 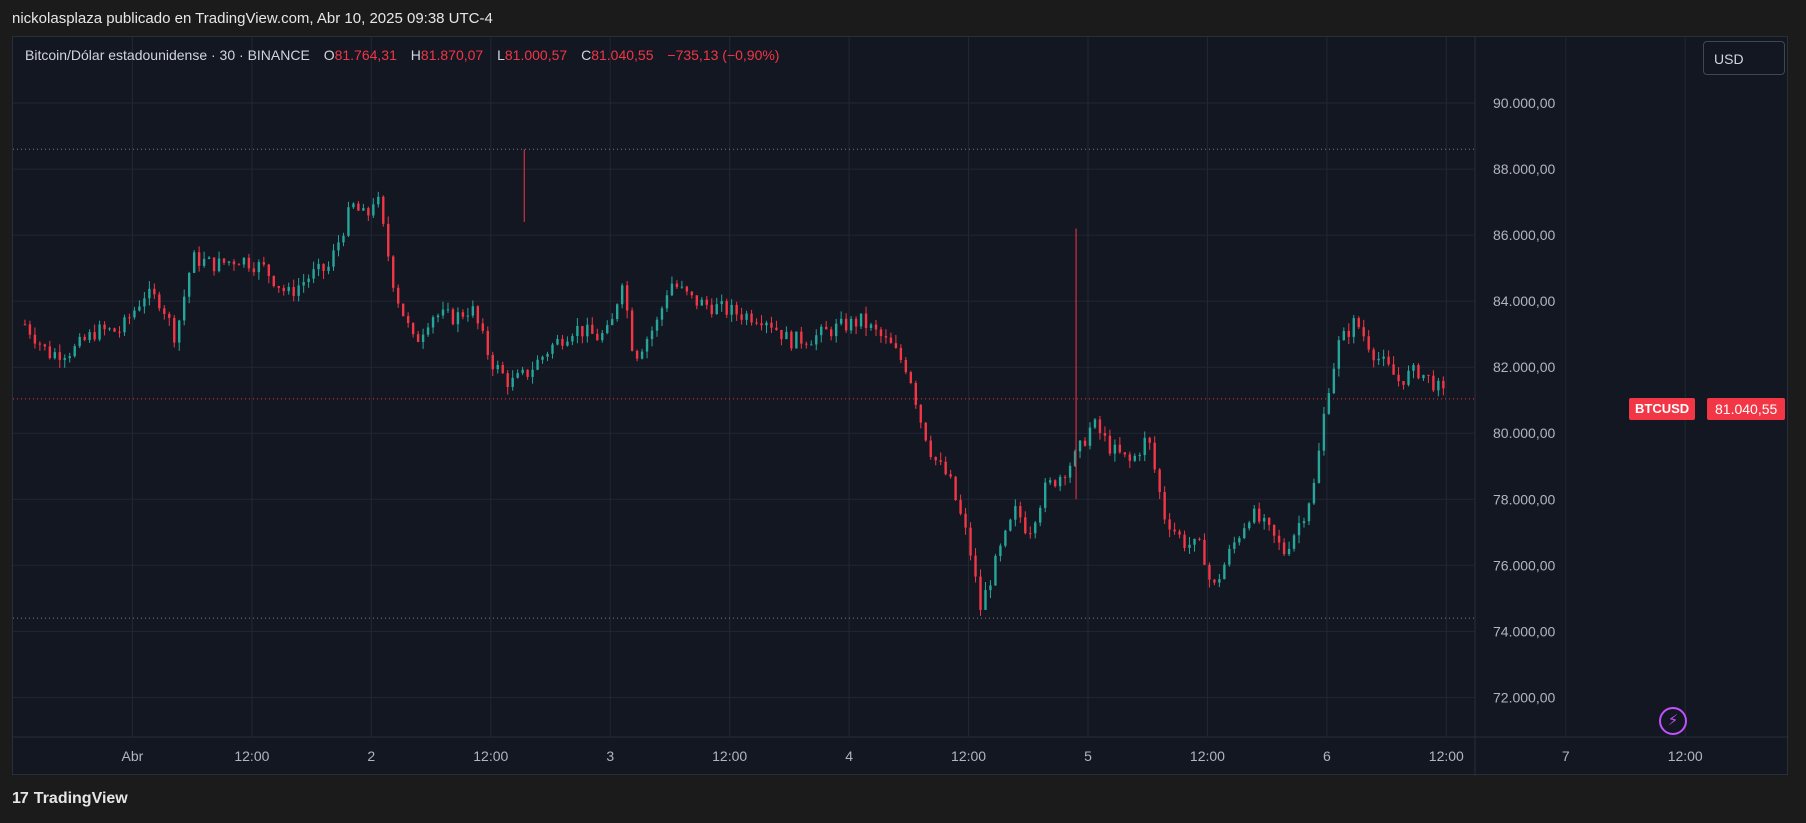 What do you see at coordinates (1744, 58) in the screenshot?
I see `currency-button: USD` at bounding box center [1744, 58].